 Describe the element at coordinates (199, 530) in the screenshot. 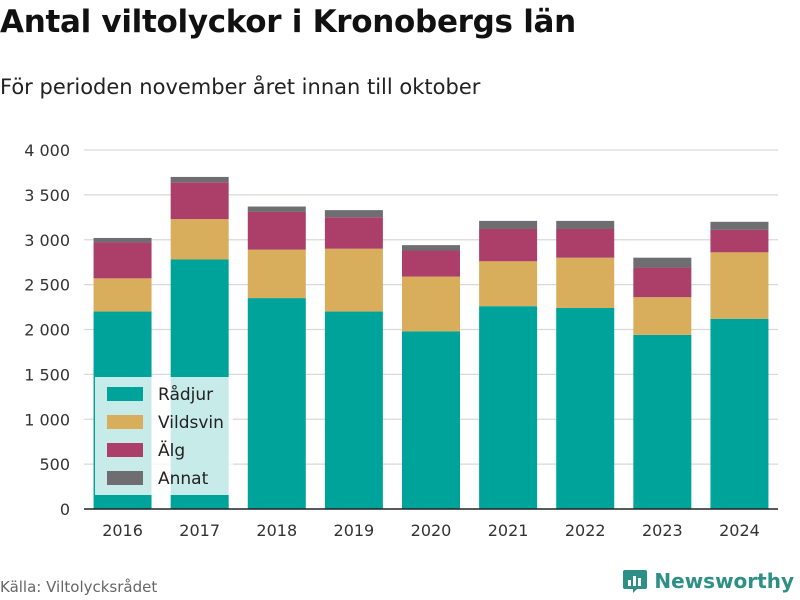

I see `x-tick-label: 2017` at that location.